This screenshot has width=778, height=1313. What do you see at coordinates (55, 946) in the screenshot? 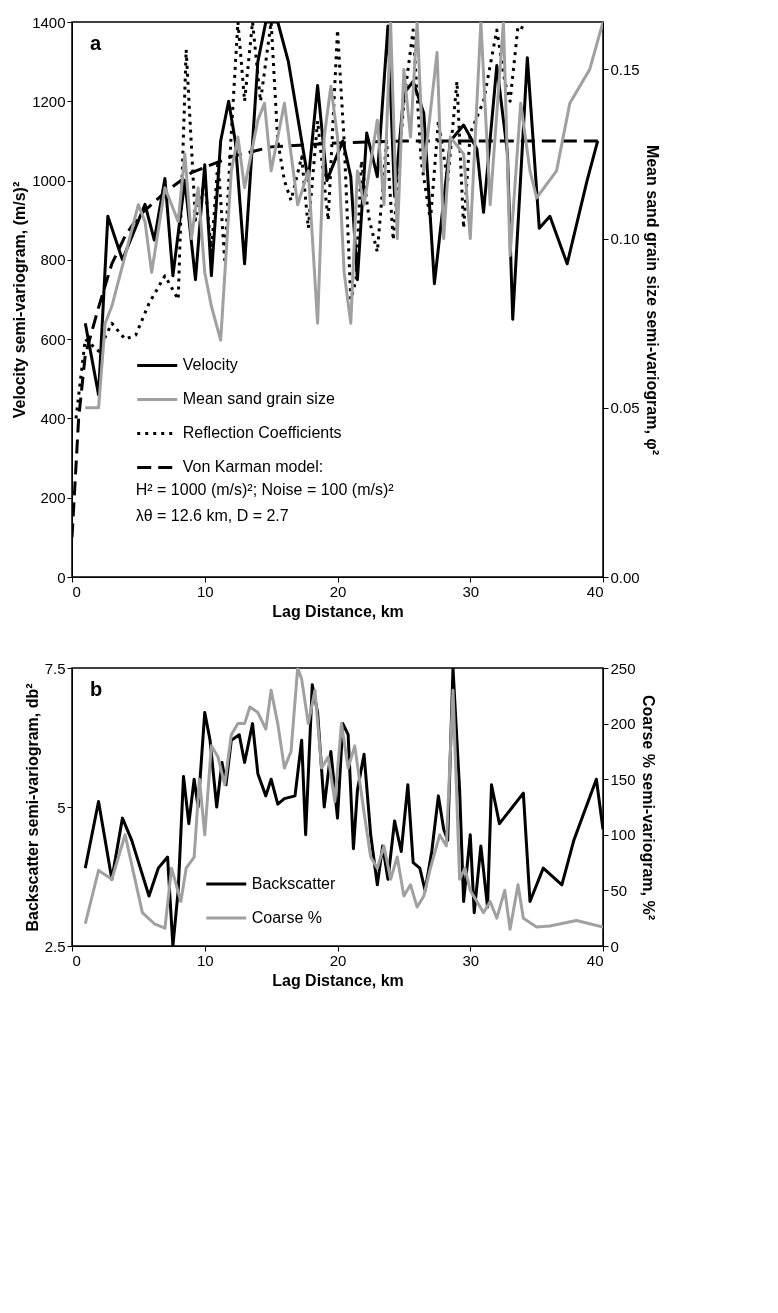
I see `y-tick-label: 2.5` at bounding box center [55, 946].